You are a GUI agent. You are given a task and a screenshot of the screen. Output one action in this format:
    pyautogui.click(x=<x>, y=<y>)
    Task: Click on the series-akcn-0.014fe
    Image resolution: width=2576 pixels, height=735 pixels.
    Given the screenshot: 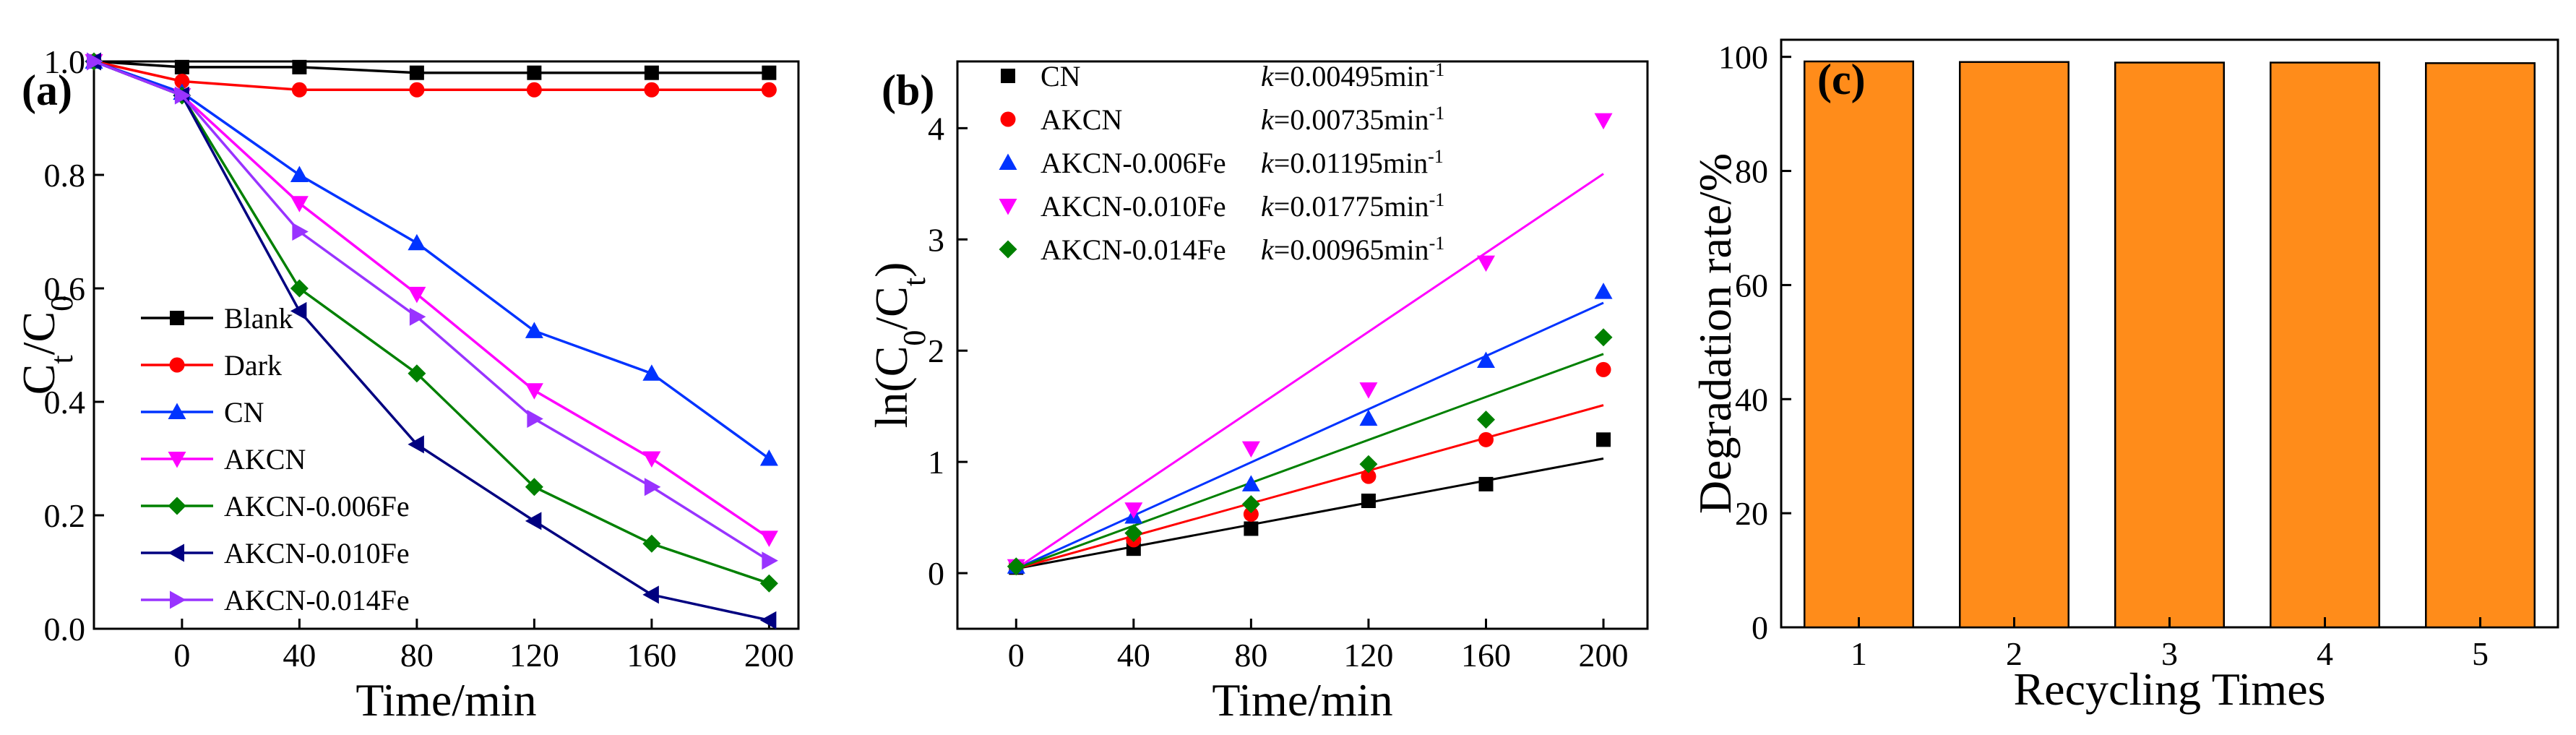 What is the action you would take?
    pyautogui.click(x=1310, y=452)
    